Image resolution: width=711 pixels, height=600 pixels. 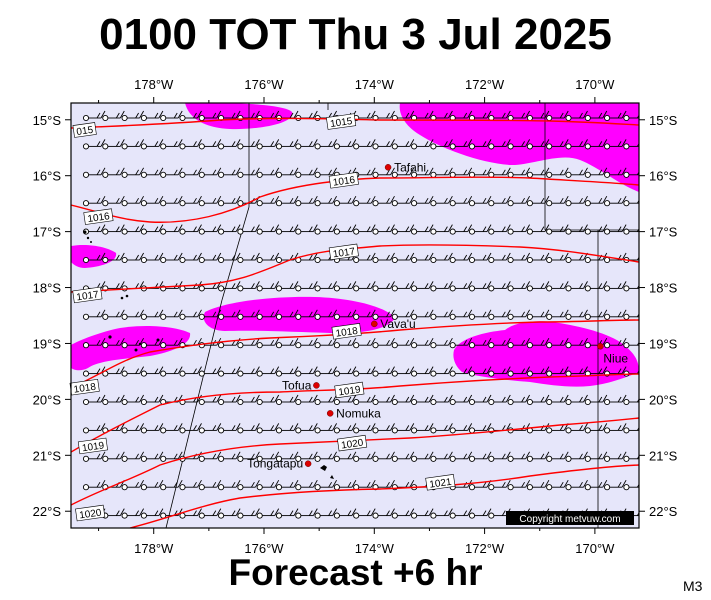 I want to click on svg-text: 1021, so click(x=441, y=484).